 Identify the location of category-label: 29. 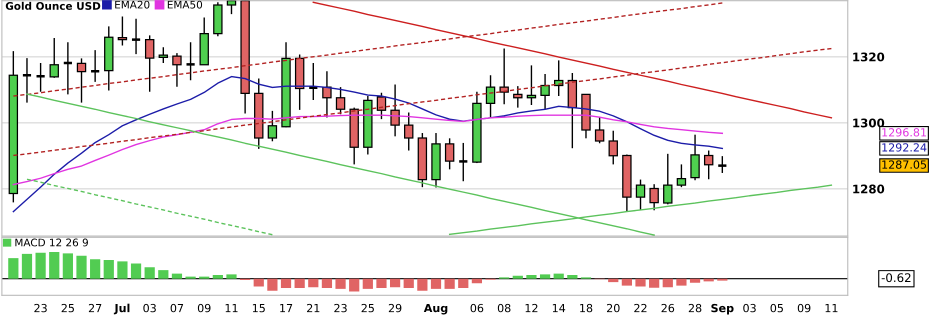
(395, 308).